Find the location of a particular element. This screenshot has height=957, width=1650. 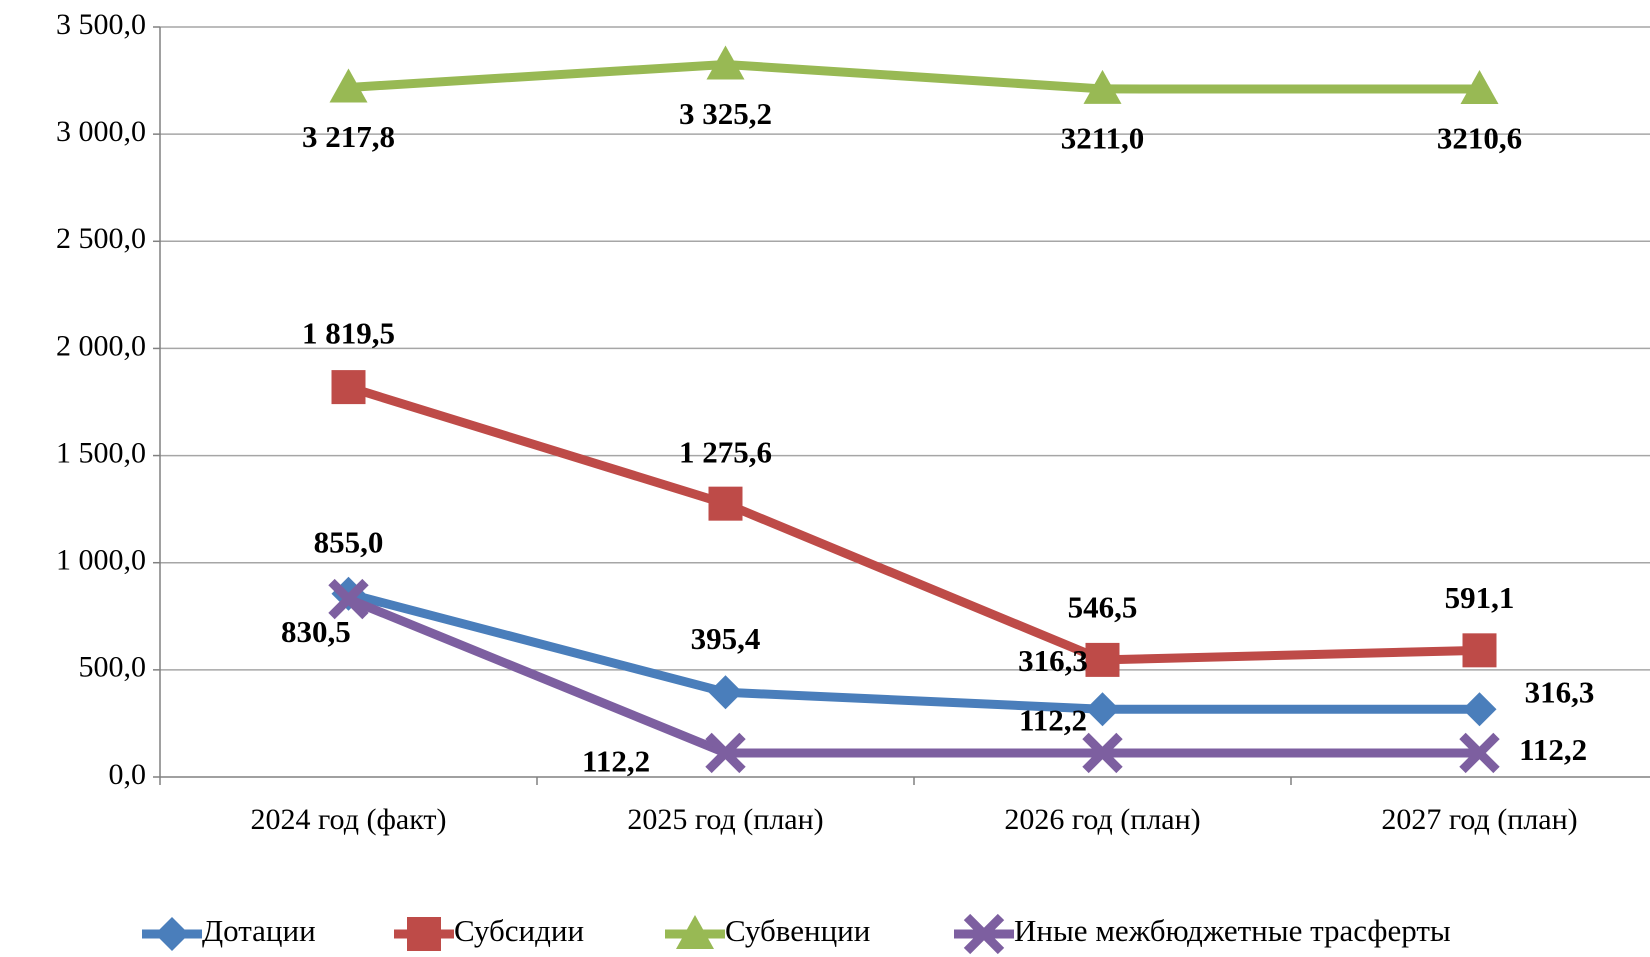

y-tick-label: 1 500,0 is located at coordinates (101, 452).